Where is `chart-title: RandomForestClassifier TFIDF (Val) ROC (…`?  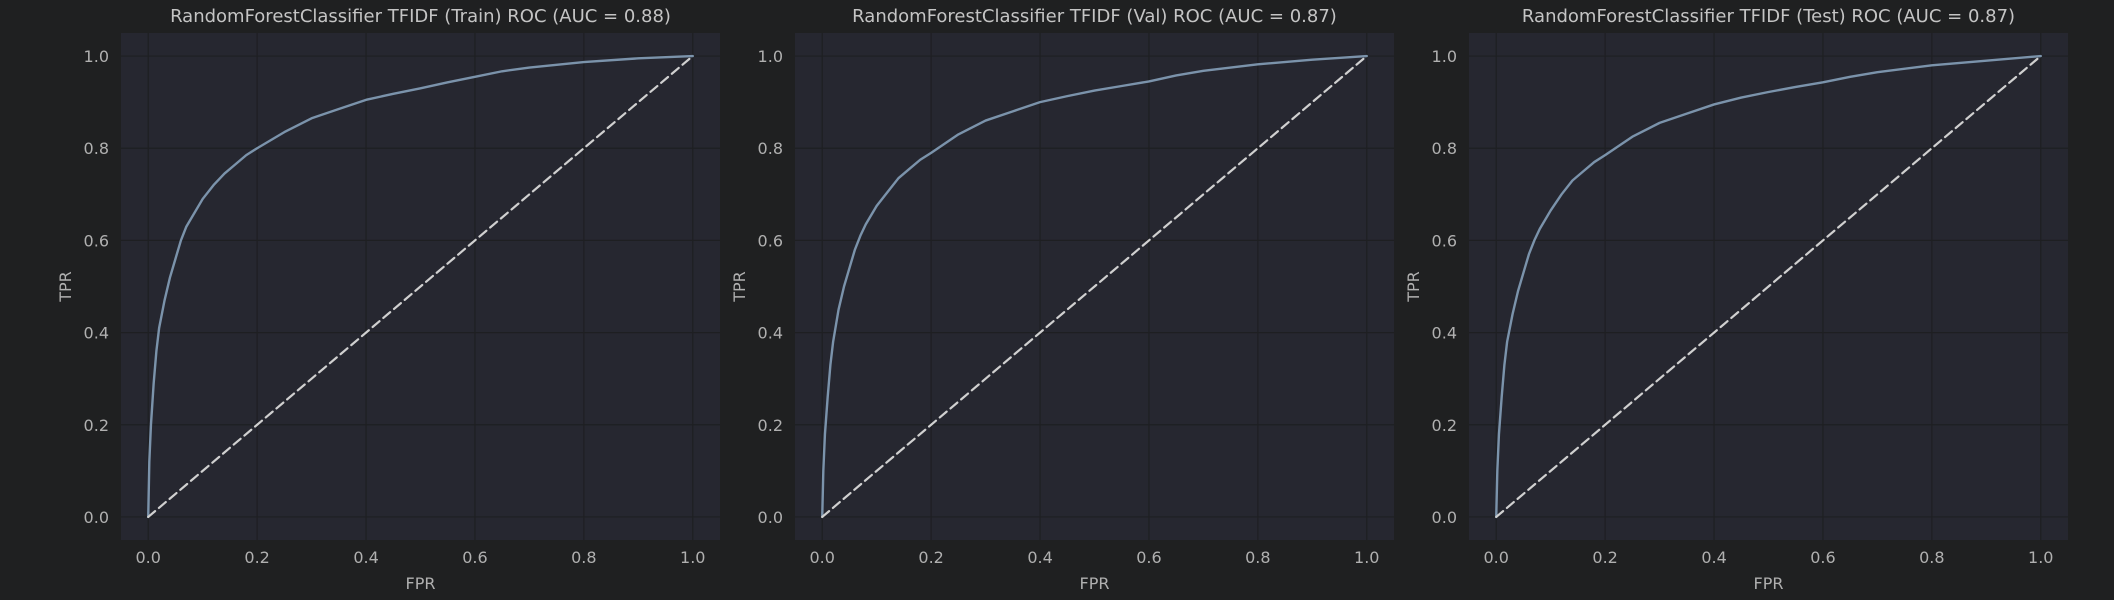 chart-title: RandomForestClassifier TFIDF (Val) ROC (… is located at coordinates (1094, 16).